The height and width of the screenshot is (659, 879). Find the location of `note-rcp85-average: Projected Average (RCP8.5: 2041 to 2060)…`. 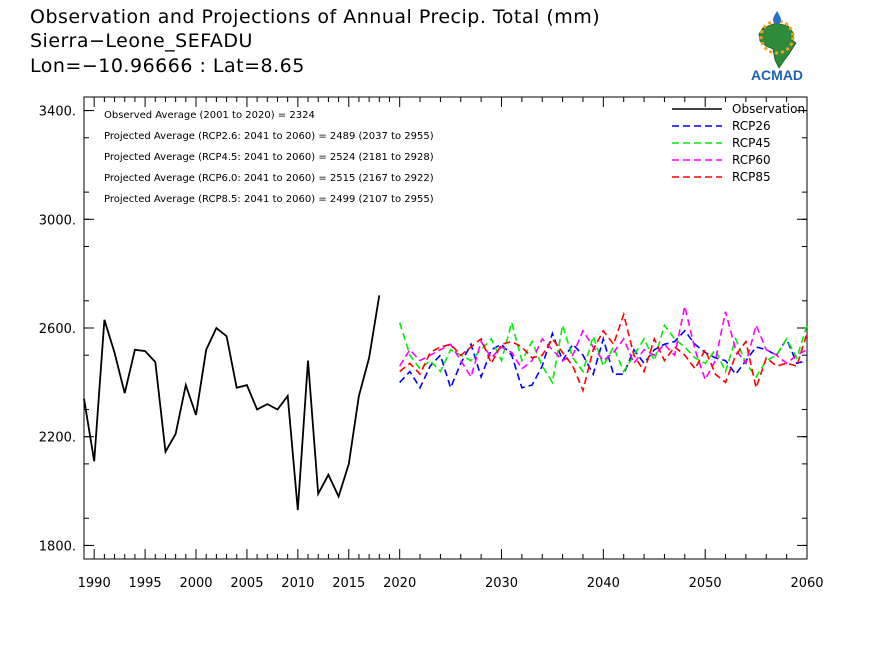

note-rcp85-average: Projected Average (RCP8.5: 2041 to 2060)… is located at coordinates (269, 199).